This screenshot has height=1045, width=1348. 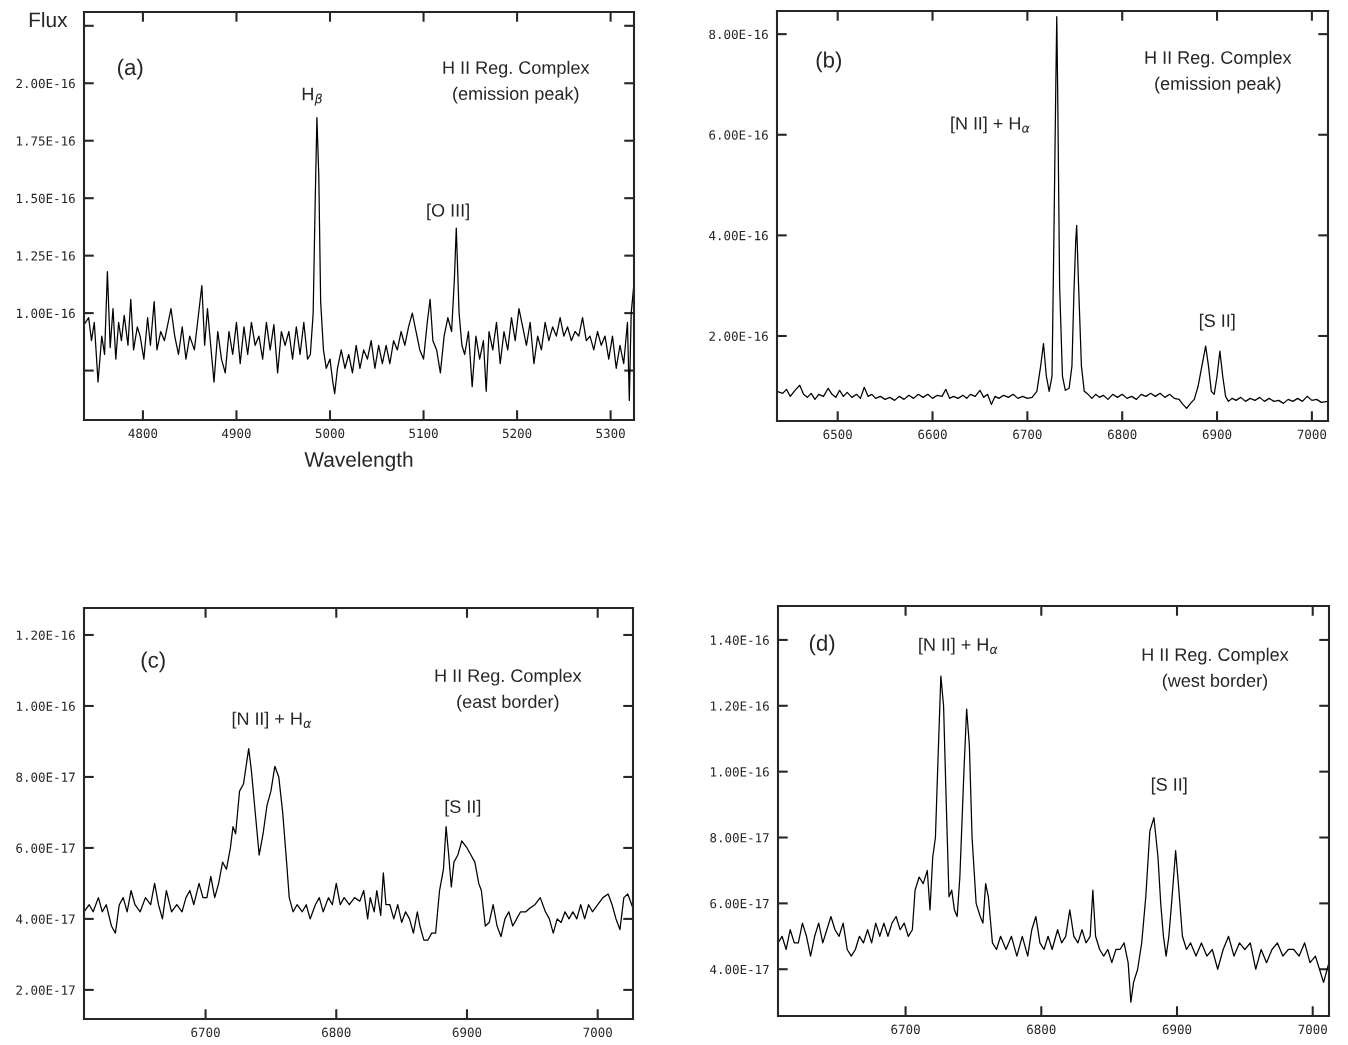 What do you see at coordinates (48, 20) in the screenshot?
I see `y-axis-title: Flux` at bounding box center [48, 20].